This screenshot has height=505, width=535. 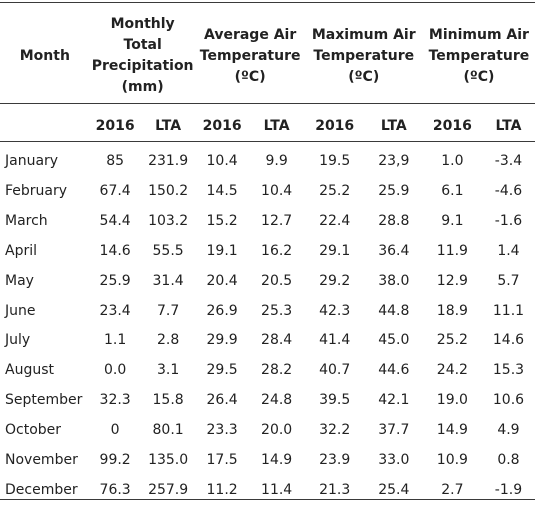 I want to click on bottom-rule, so click(x=267, y=499).